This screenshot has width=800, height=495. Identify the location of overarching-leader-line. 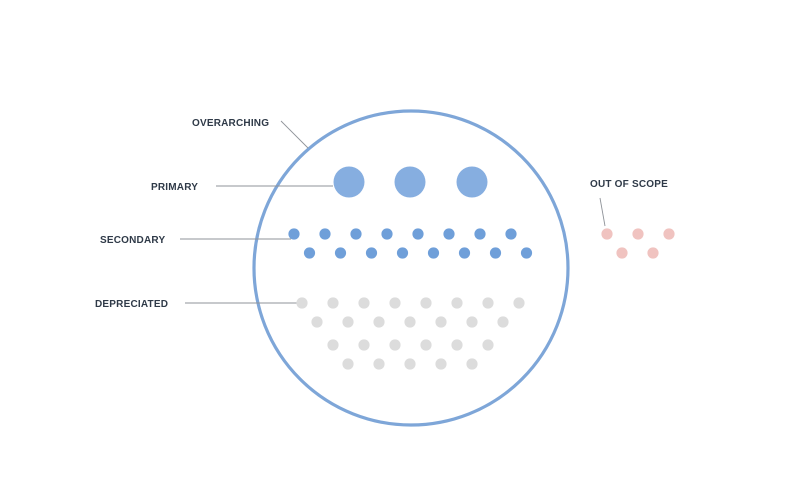
(294, 134).